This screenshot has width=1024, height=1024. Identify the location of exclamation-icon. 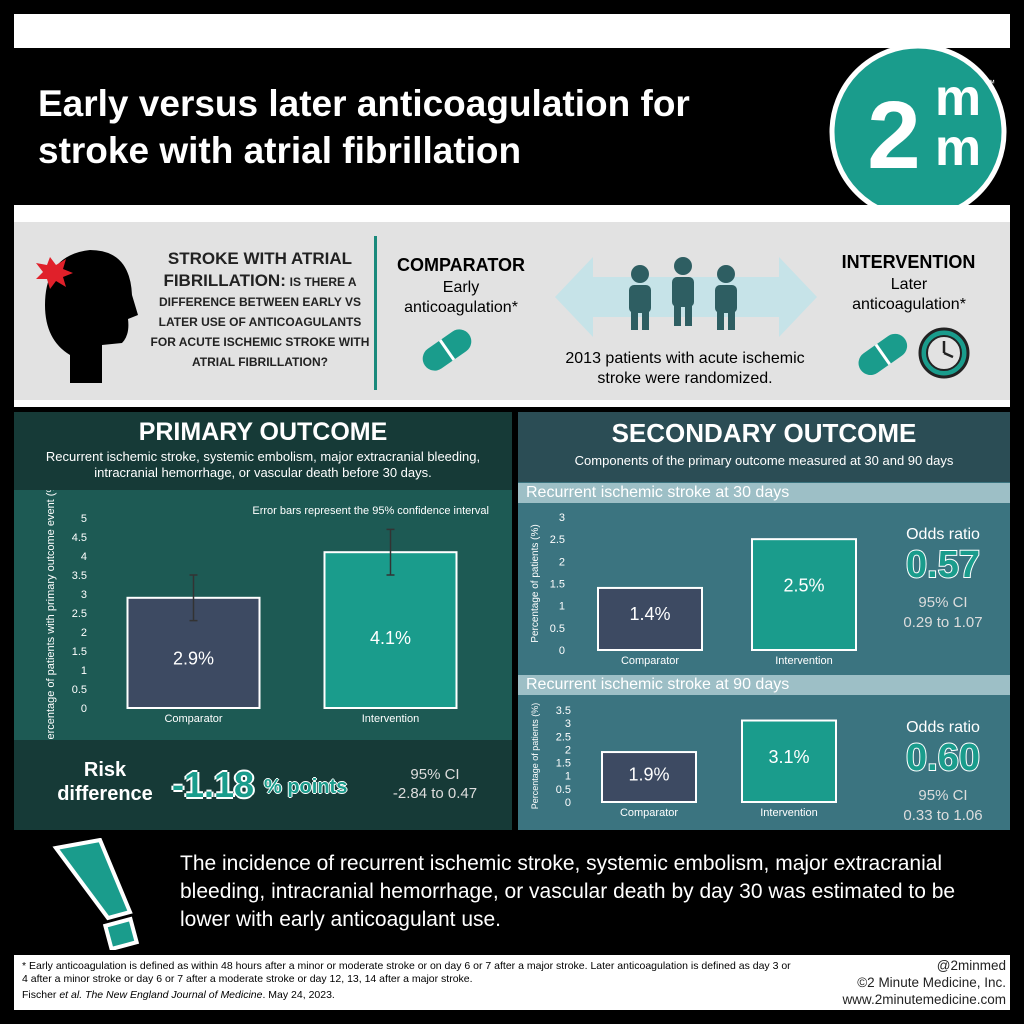
(96, 894).